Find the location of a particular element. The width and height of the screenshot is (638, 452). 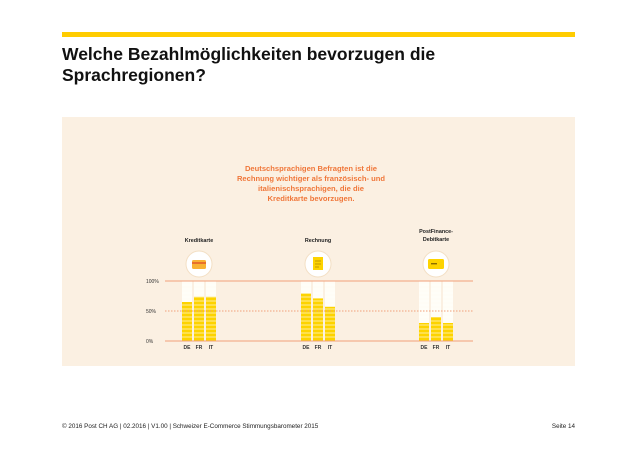

group-label: Kreditkarte is located at coordinates (199, 241).